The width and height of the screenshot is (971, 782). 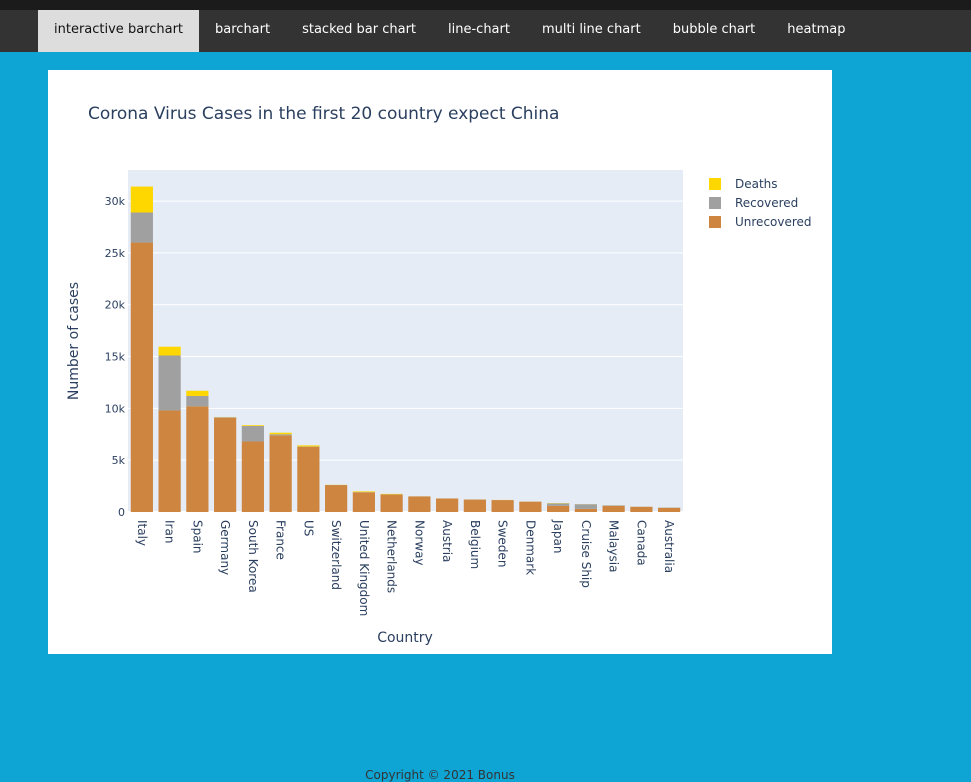 I want to click on legend-item-recovered: Recovered, so click(x=753, y=203).